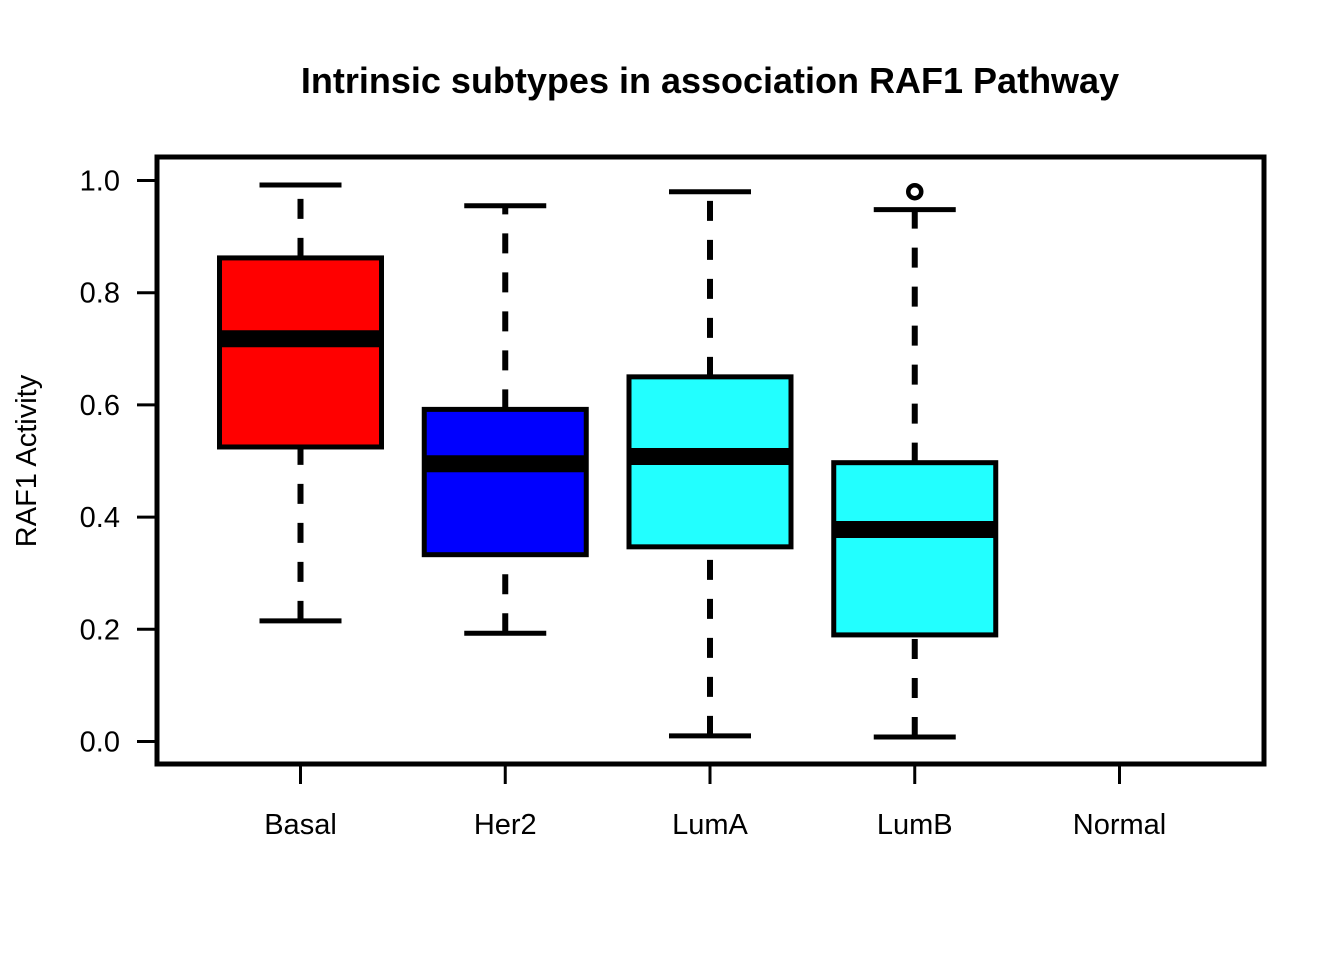 This screenshot has height=960, width=1344. What do you see at coordinates (100, 743) in the screenshot?
I see `y-tick-label: 0.0` at bounding box center [100, 743].